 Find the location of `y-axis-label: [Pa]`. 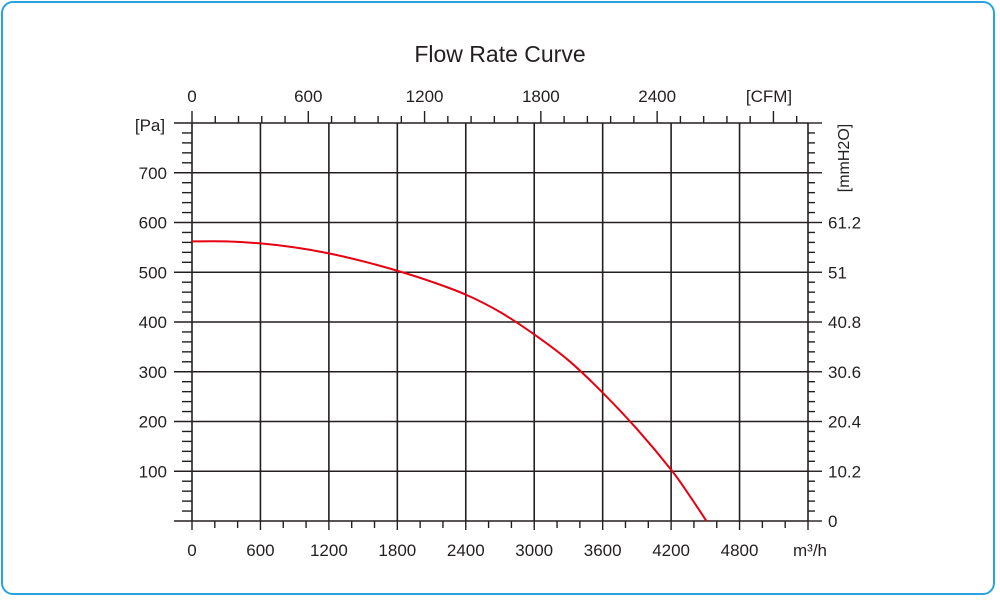

y-axis-label: [Pa] is located at coordinates (150, 125).